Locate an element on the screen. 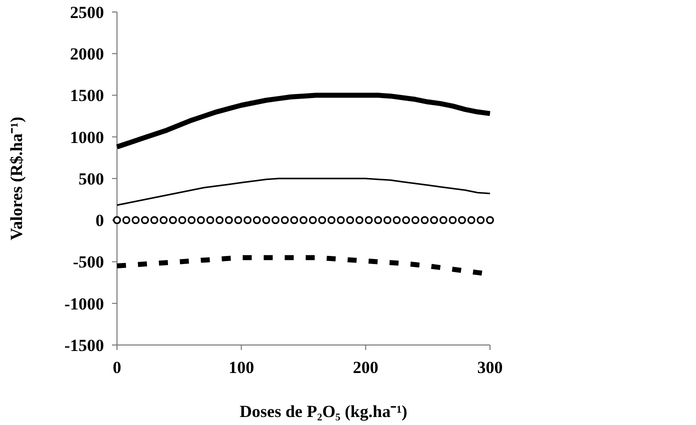  y-tick-label: 500 is located at coordinates (91, 178).